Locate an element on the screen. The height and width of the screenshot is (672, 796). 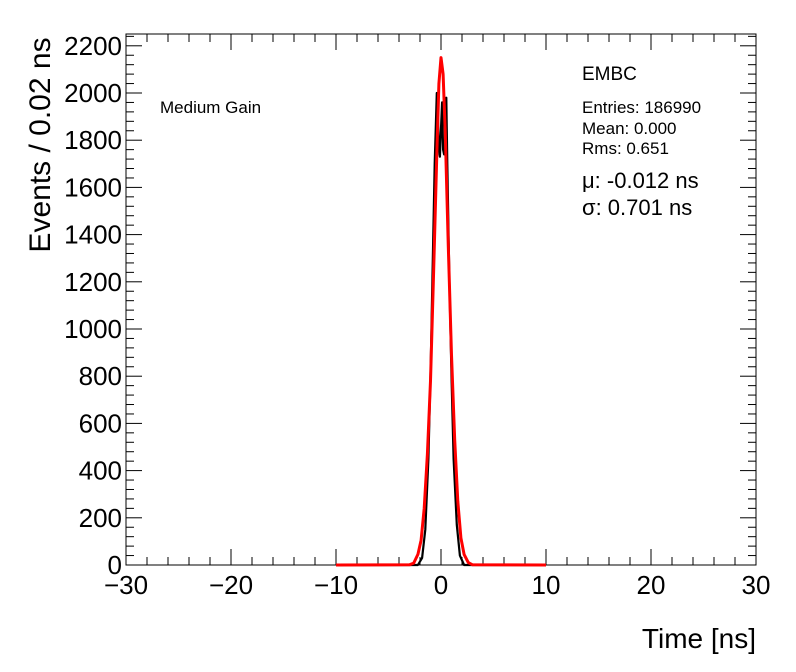
y-tick-label: 0 is located at coordinates (115, 565).